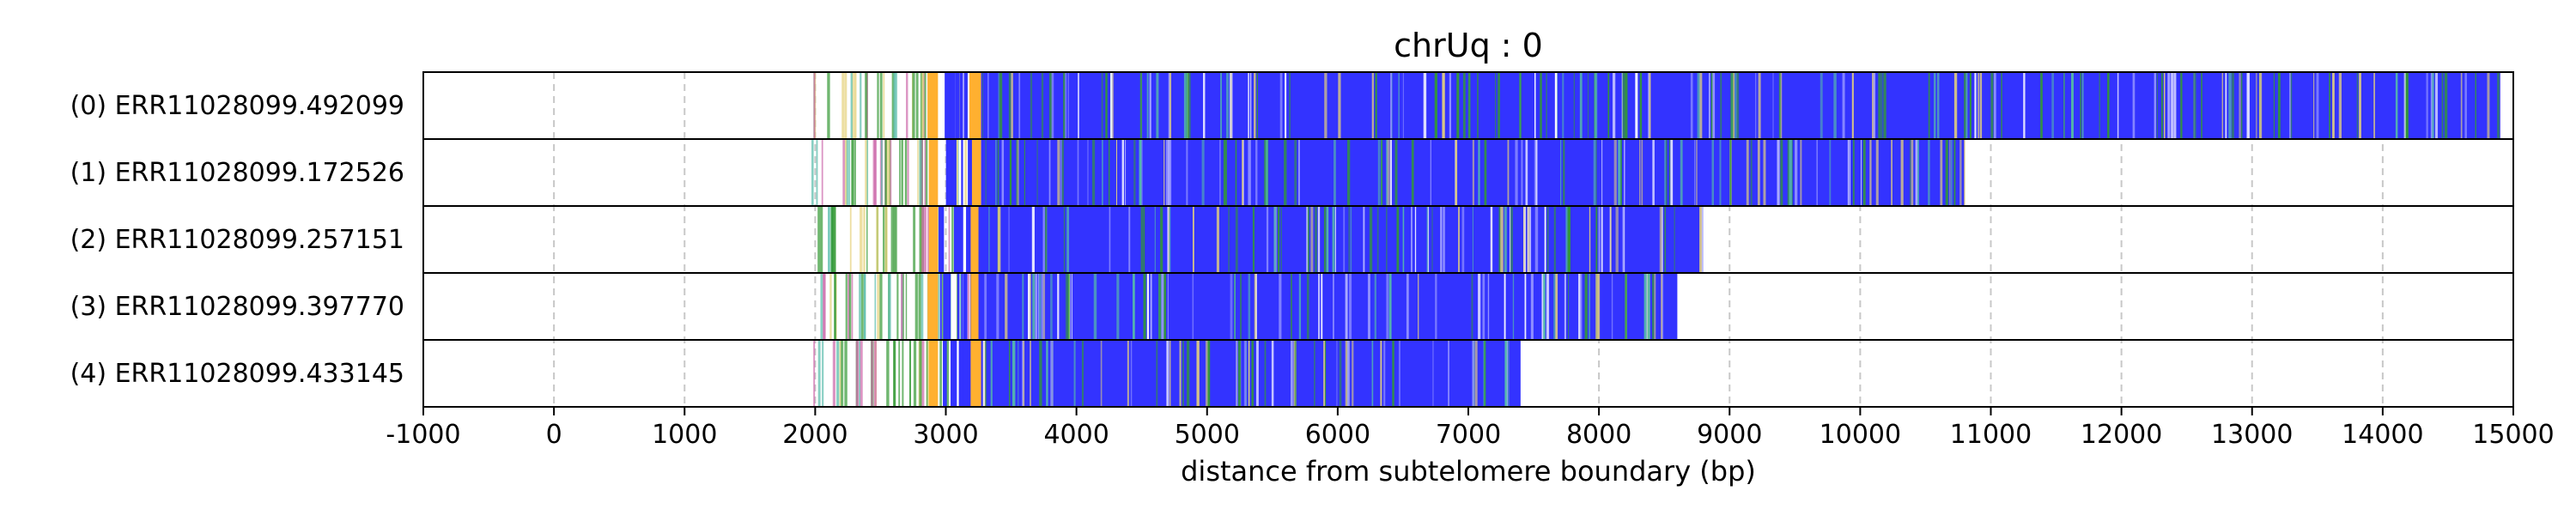 The image size is (2576, 515). Describe the element at coordinates (1469, 45) in the screenshot. I see `chart-title: chrUq : 0` at that location.